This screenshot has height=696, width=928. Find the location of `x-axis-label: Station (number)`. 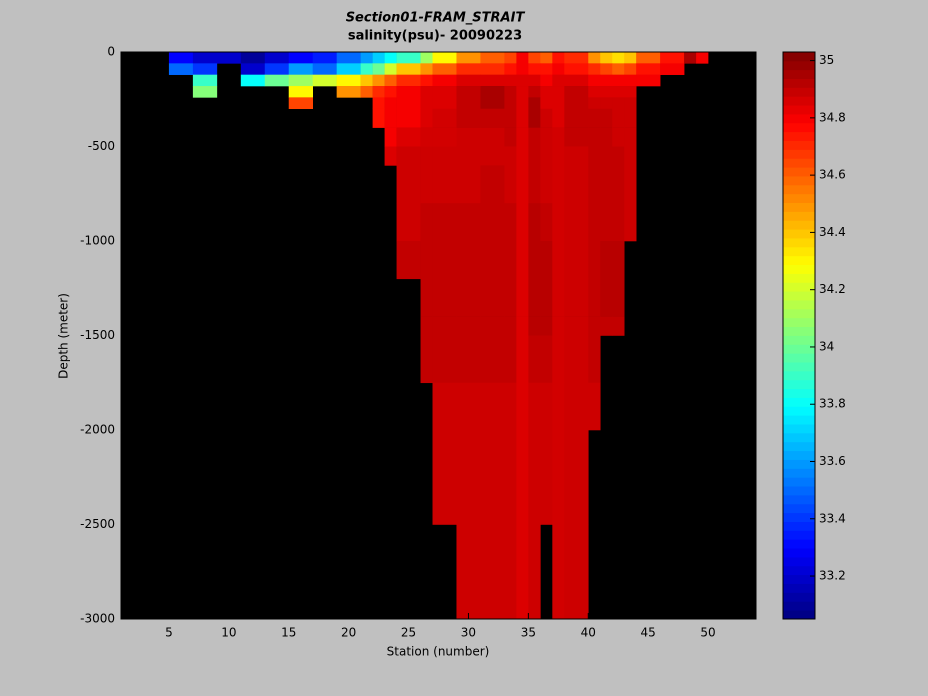

x-axis-label: Station (number) is located at coordinates (438, 652).